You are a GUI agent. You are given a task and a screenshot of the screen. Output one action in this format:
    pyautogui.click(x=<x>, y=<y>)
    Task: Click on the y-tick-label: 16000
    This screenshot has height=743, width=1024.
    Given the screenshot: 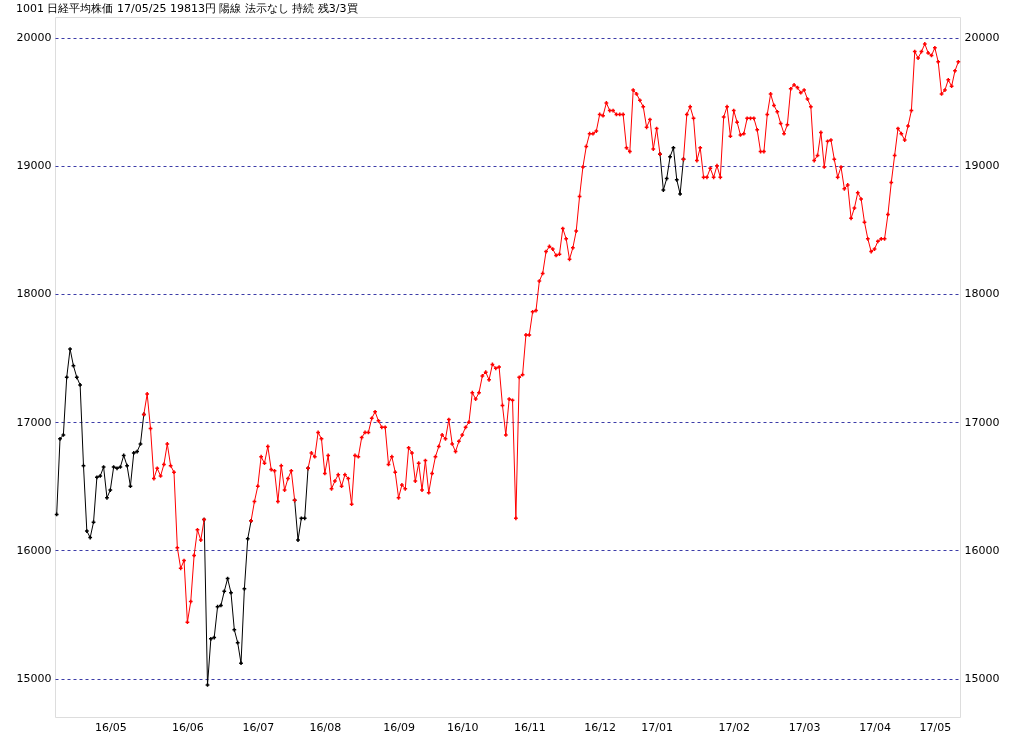 What is the action you would take?
    pyautogui.click(x=34, y=550)
    